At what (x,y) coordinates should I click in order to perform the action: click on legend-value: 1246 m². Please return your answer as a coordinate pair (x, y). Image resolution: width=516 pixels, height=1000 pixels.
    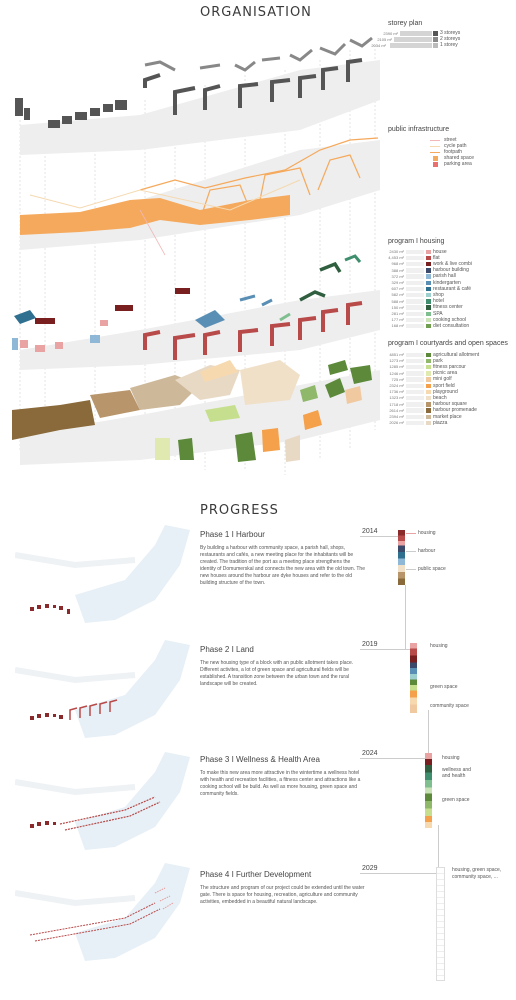
    Looking at the image, I should click on (396, 373).